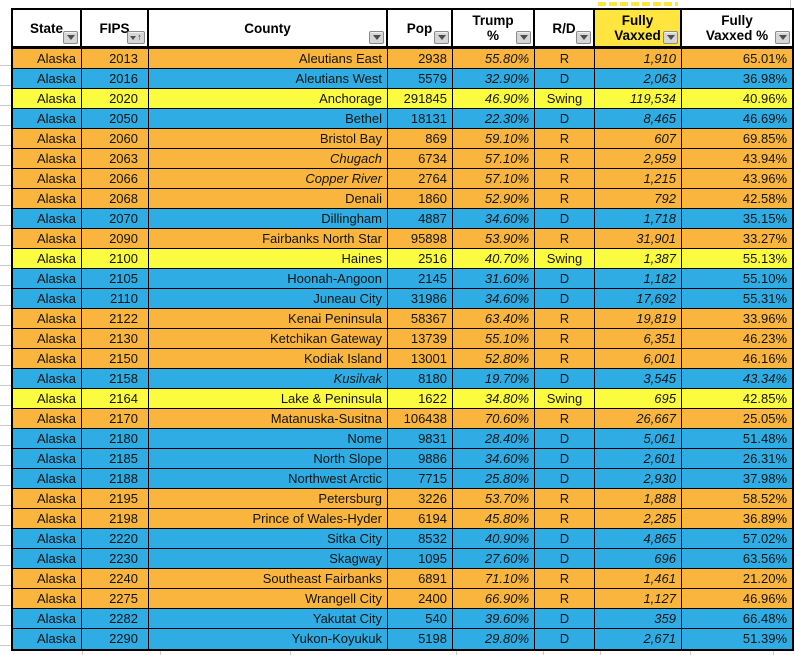 This screenshot has width=795, height=655. I want to click on cell-fips: 2060, so click(115, 138).